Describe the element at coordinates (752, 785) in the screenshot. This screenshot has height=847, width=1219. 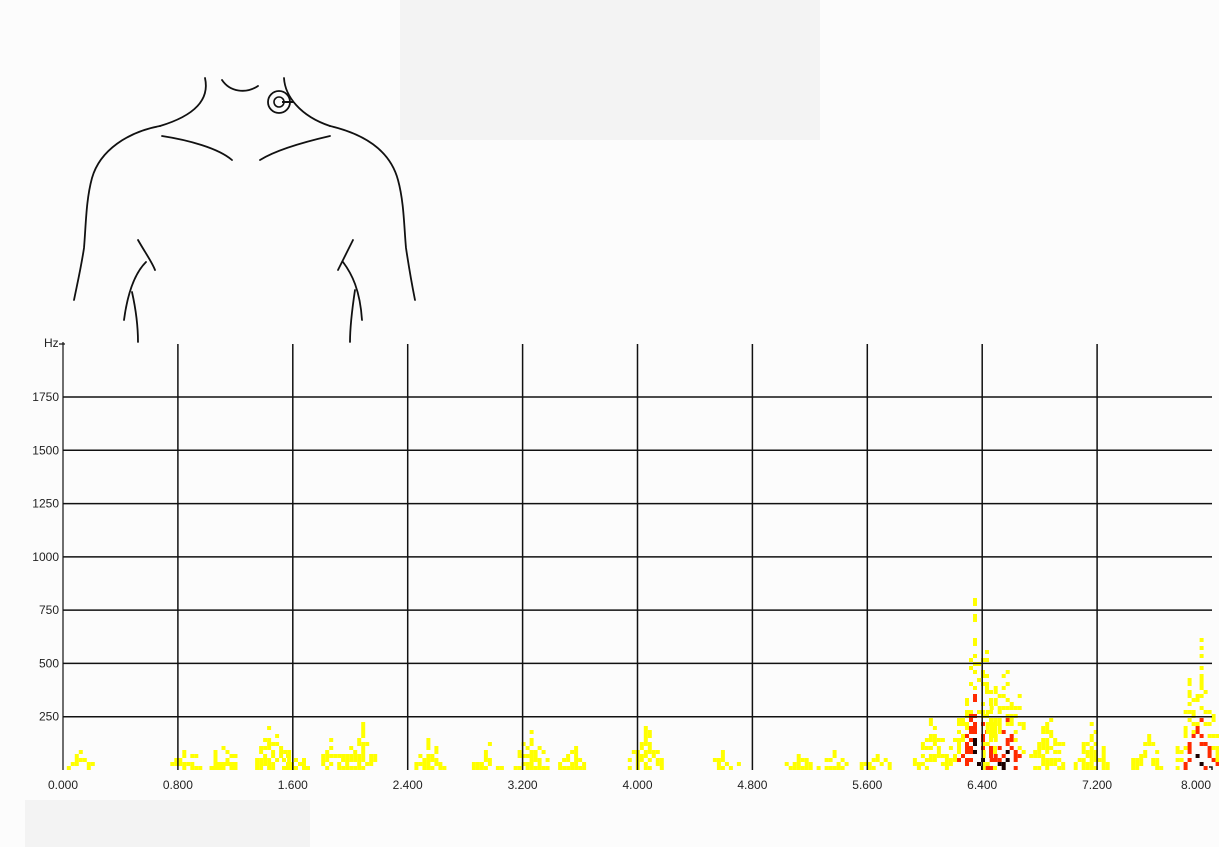
I see `x-tick-label: 4.800` at that location.